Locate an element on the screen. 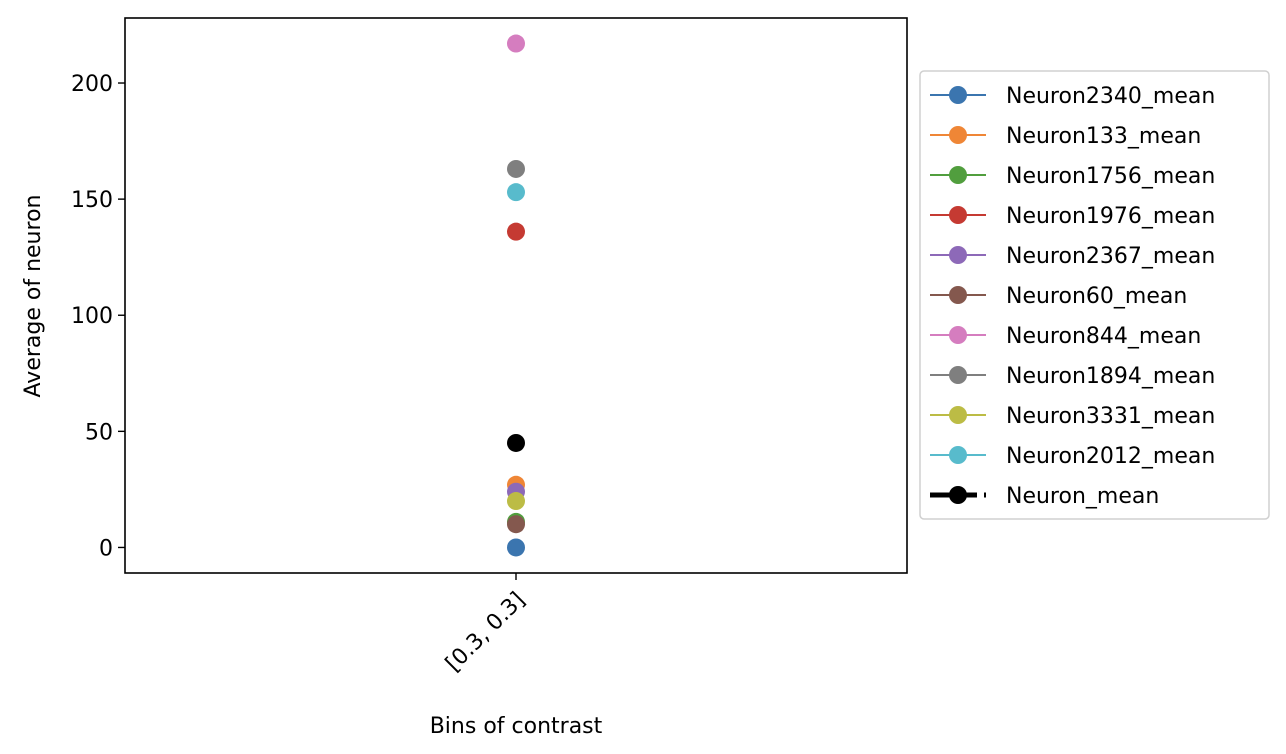 The image size is (1286, 754). legend-item: Neuron2340_mean is located at coordinates (1072, 96).